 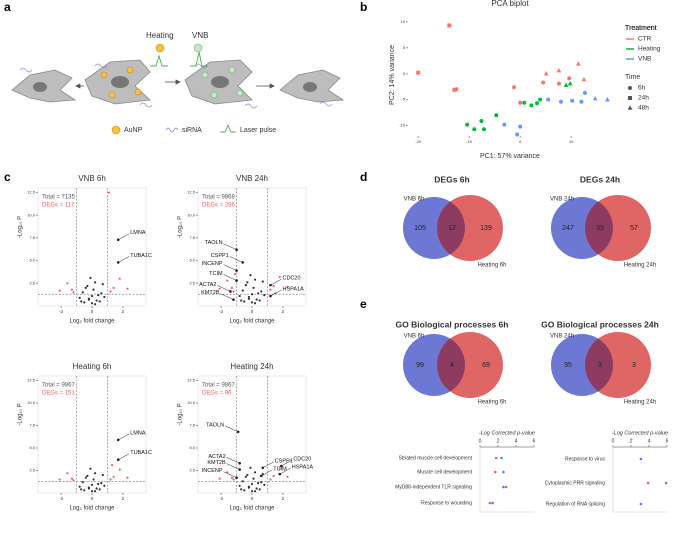 I want to click on gene-label: INCENP, so click(x=212, y=264).